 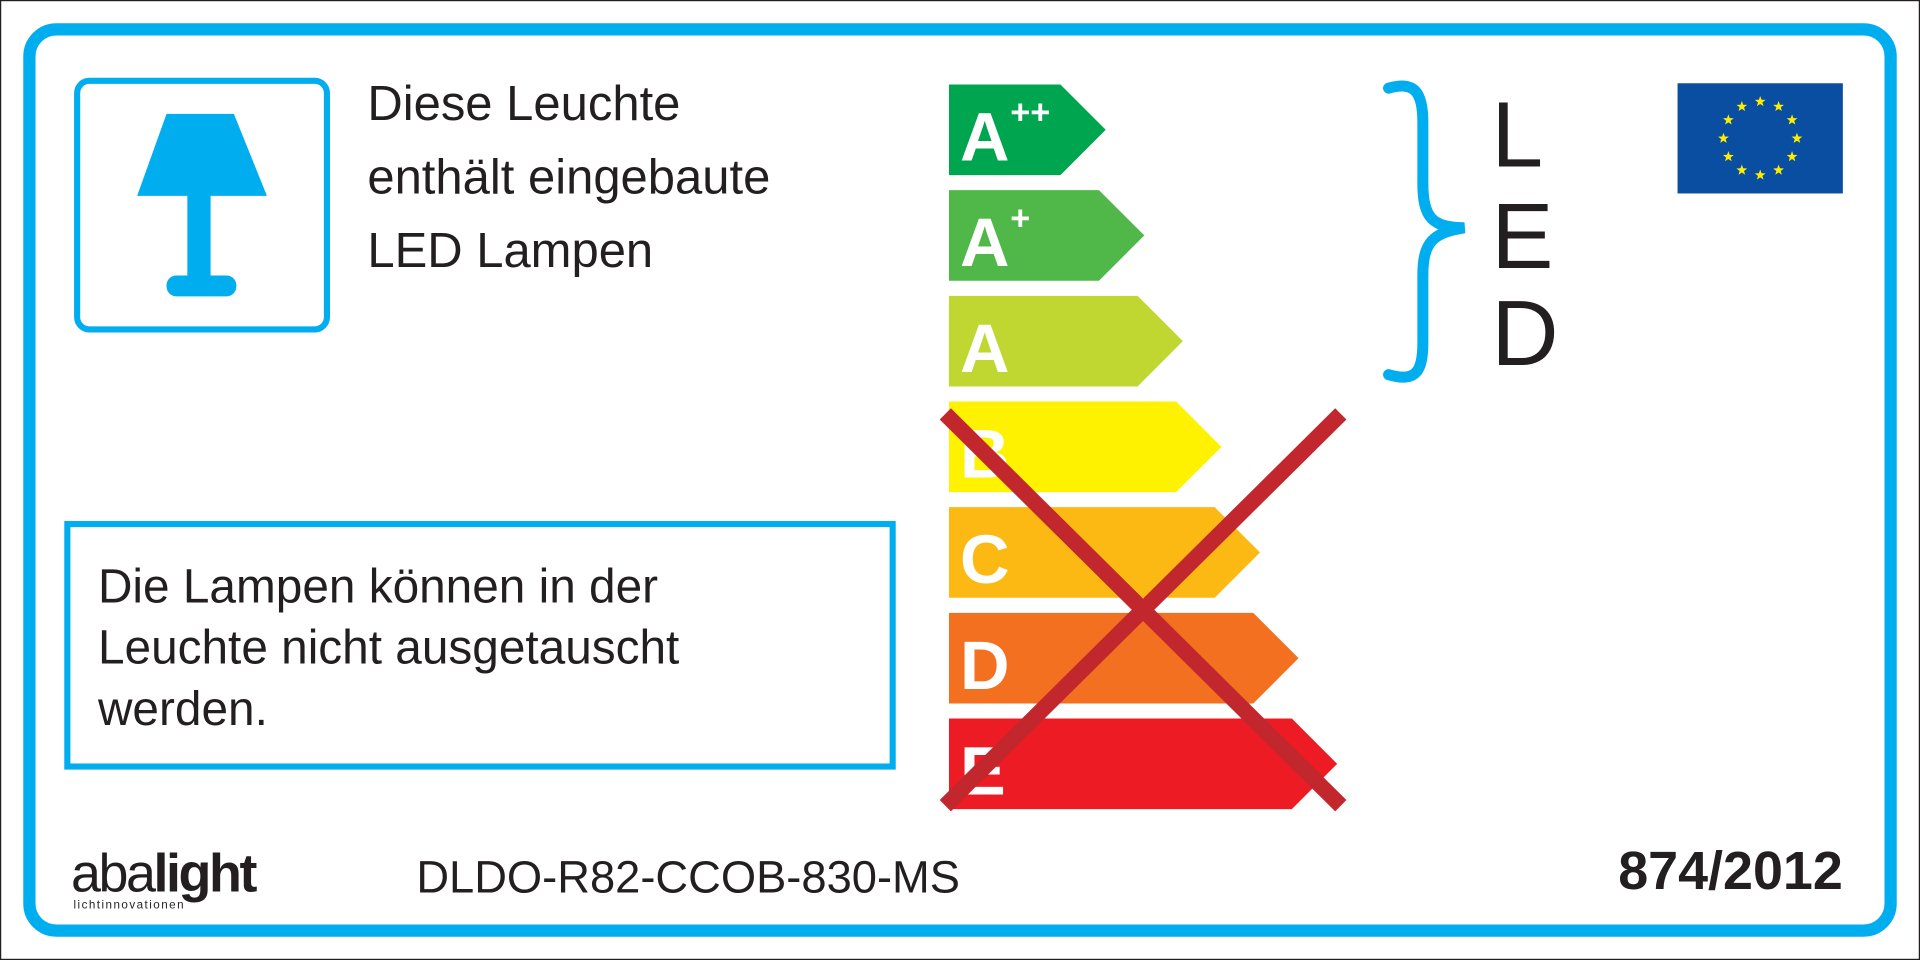 I want to click on energy-class-b: B, so click(x=1085, y=447).